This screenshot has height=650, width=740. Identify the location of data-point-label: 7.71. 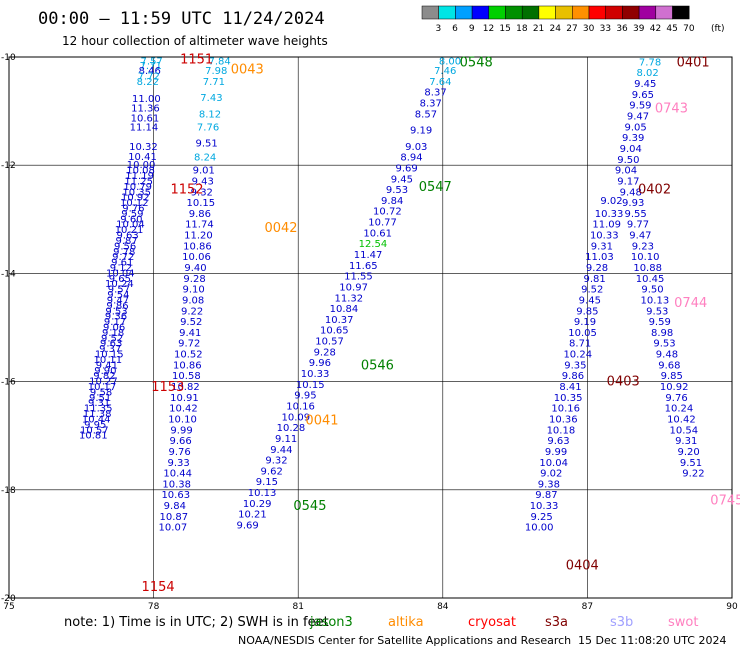
(151, 66).